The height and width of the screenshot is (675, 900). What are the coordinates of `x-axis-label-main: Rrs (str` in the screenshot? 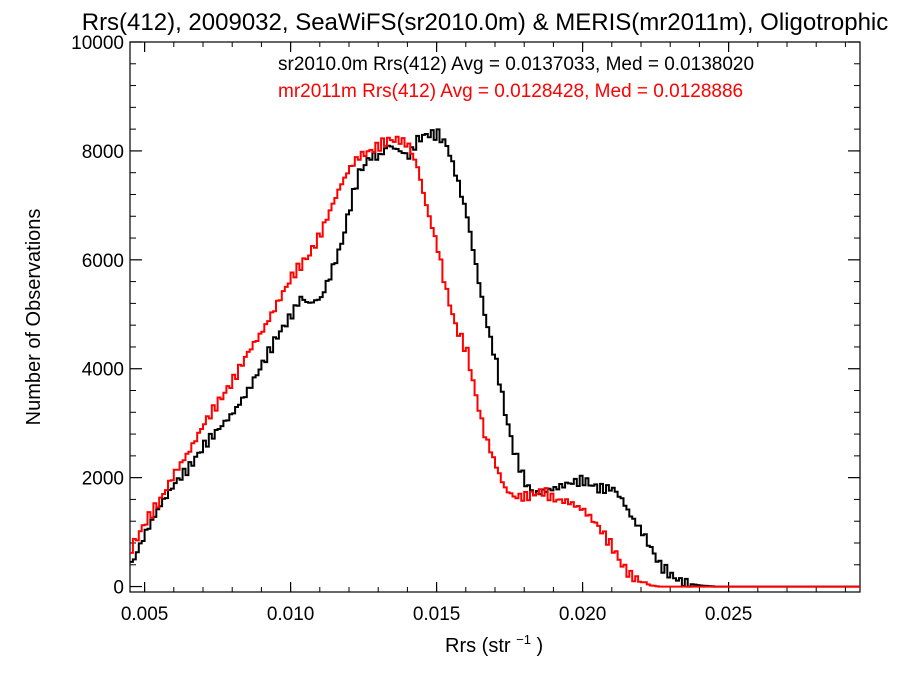 It's located at (478, 646).